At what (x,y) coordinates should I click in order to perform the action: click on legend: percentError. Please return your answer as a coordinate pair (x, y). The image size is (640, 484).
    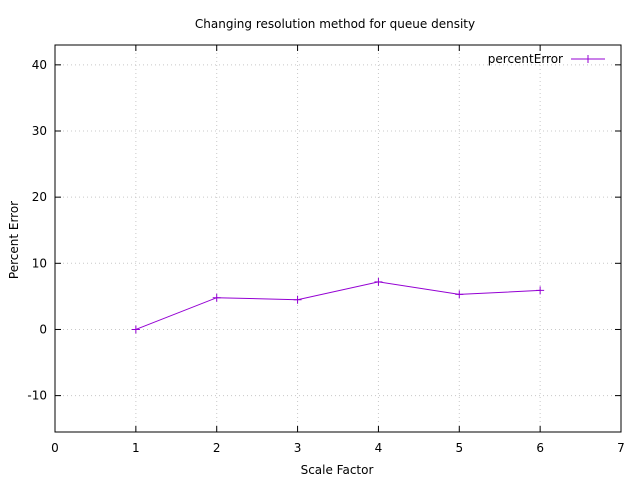
    Looking at the image, I should click on (546, 59).